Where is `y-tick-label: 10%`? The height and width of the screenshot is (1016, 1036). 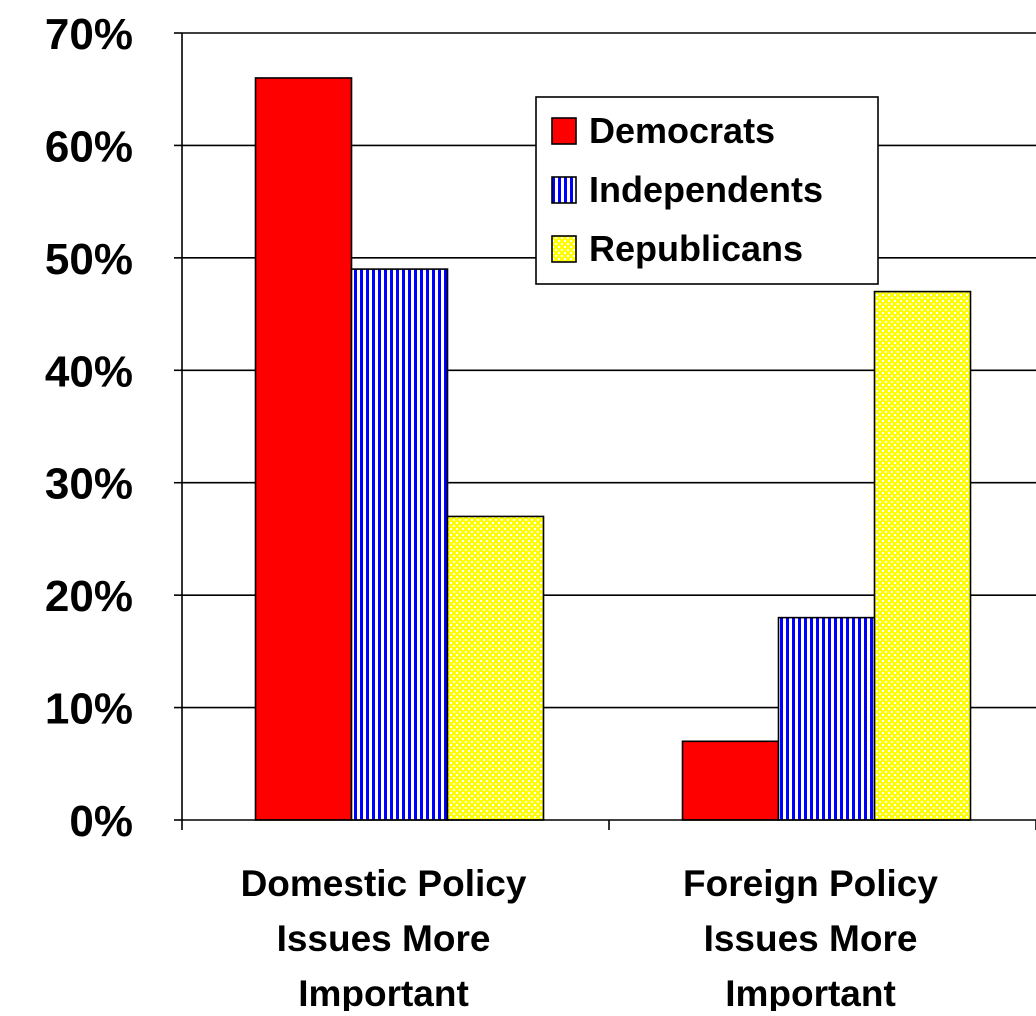 y-tick-label: 10% is located at coordinates (89, 709).